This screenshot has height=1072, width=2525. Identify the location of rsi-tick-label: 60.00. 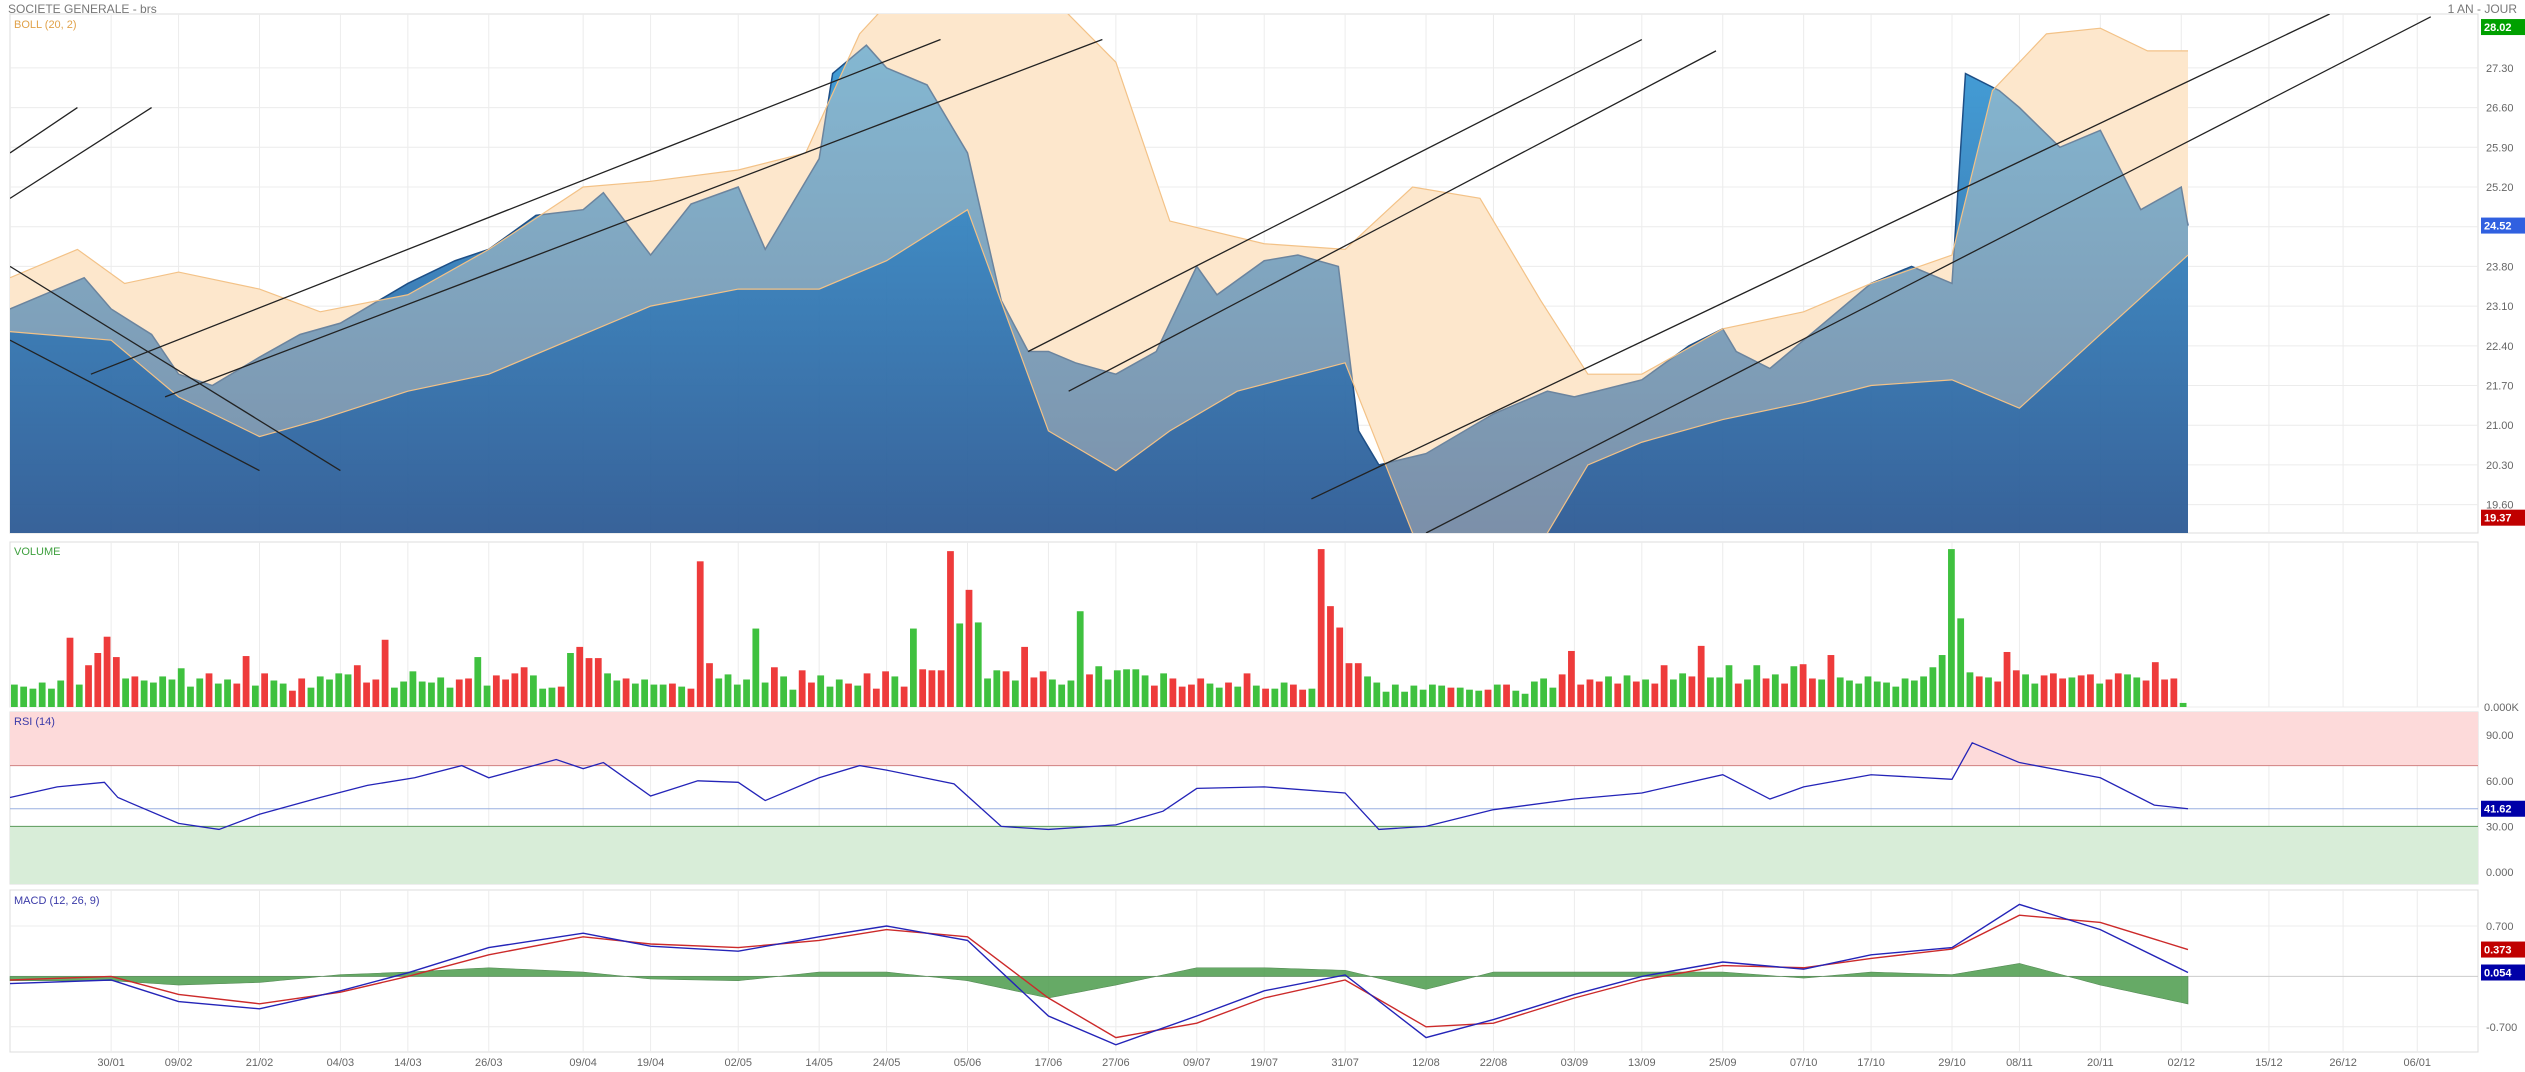
(2500, 782).